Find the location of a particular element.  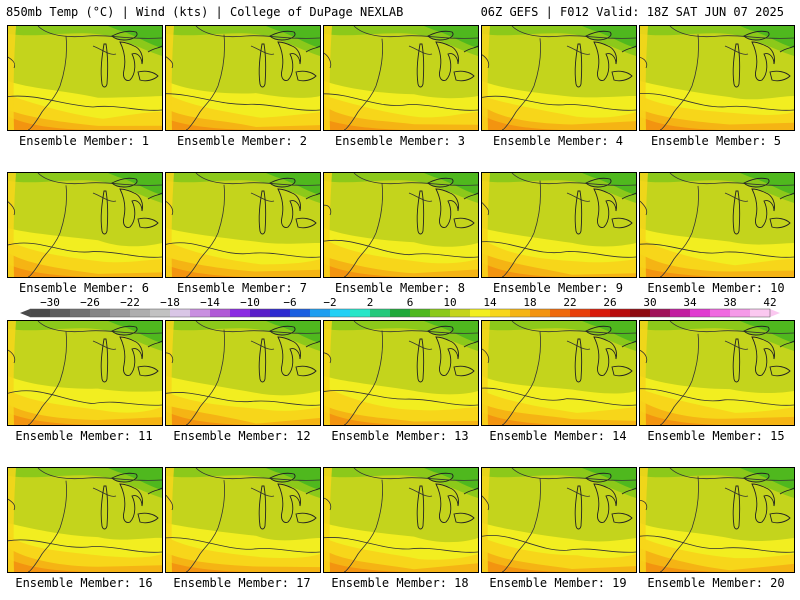

ensemble-member-label: Ensemble Member: 6 is located at coordinates (84, 288).